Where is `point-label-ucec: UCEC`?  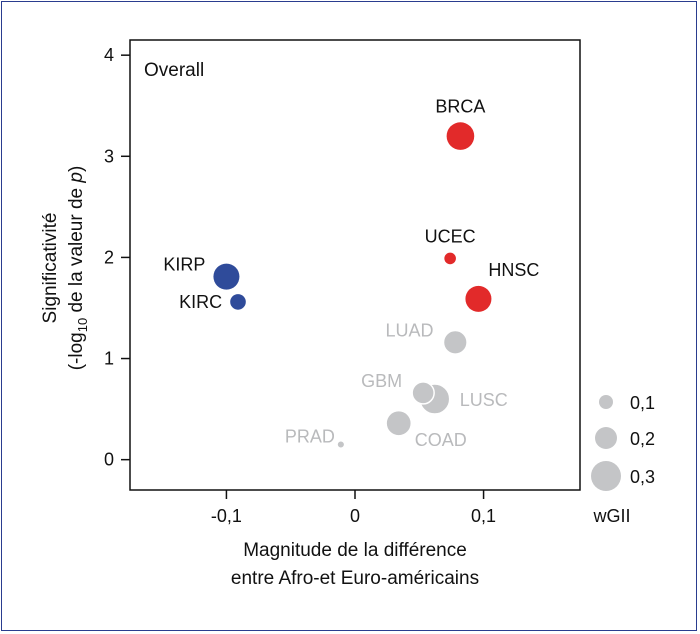
point-label-ucec: UCEC is located at coordinates (450, 237).